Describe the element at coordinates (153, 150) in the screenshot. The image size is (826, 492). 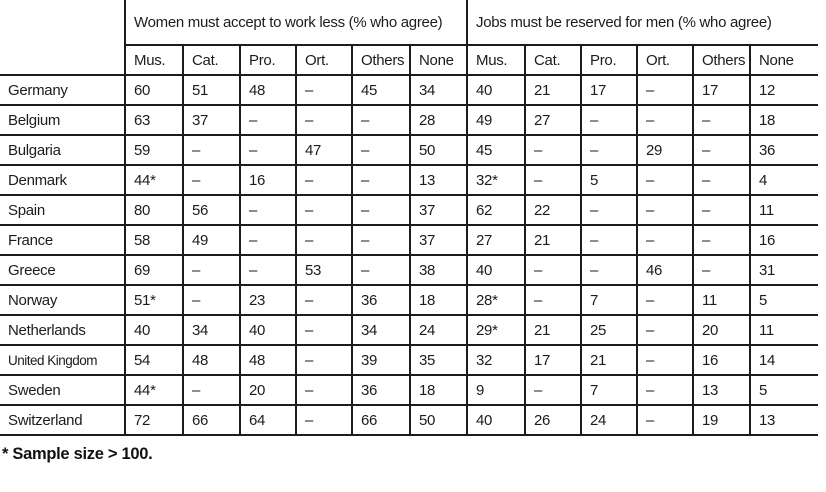
I see `value-cell: 59` at that location.